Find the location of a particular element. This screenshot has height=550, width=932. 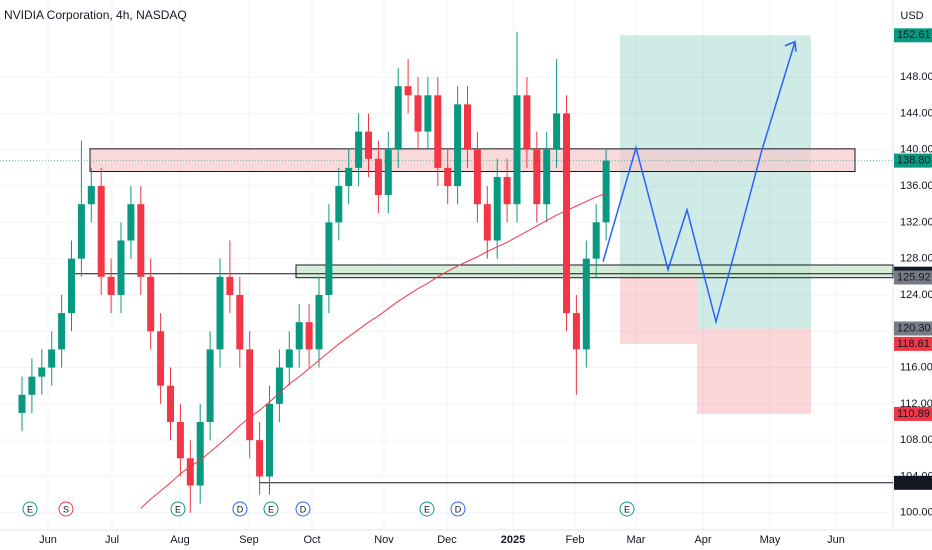

x-tick-label: Aug is located at coordinates (180, 540).